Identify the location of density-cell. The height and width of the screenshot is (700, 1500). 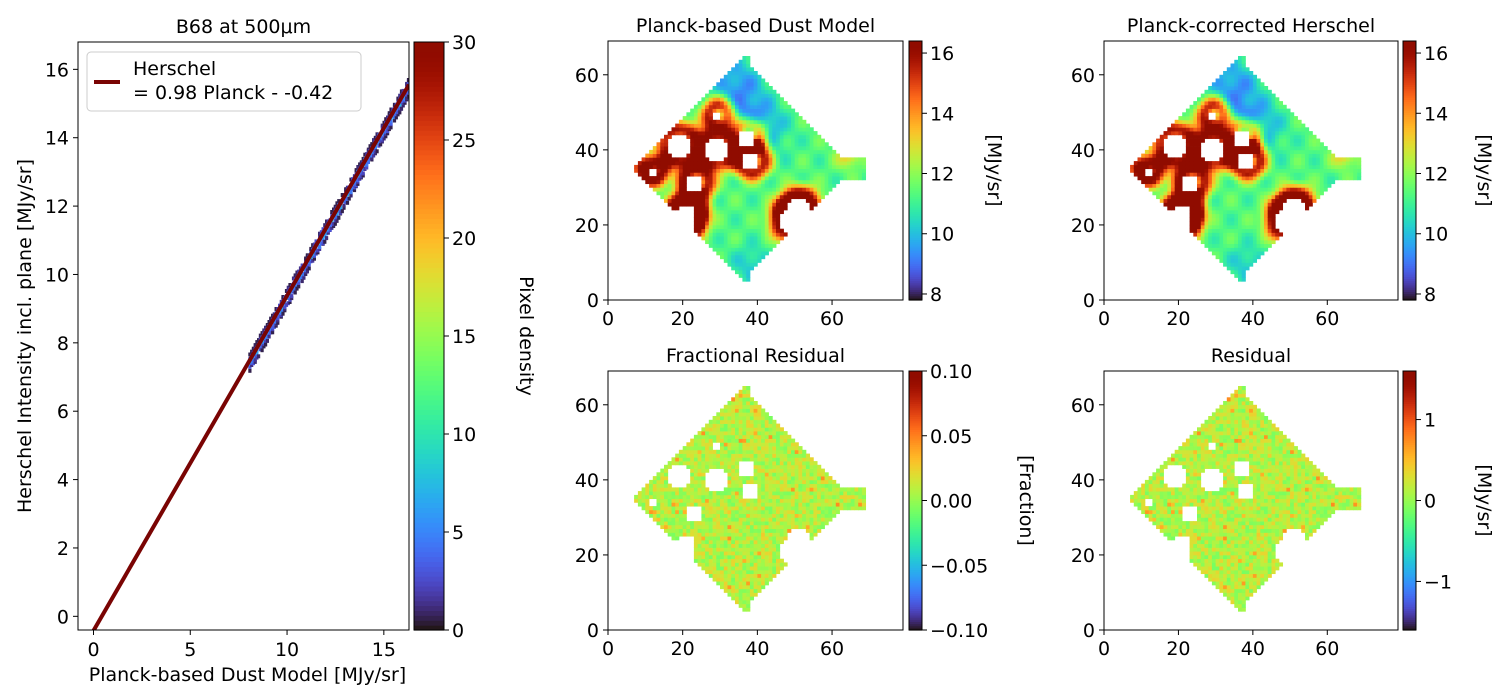
(367, 167).